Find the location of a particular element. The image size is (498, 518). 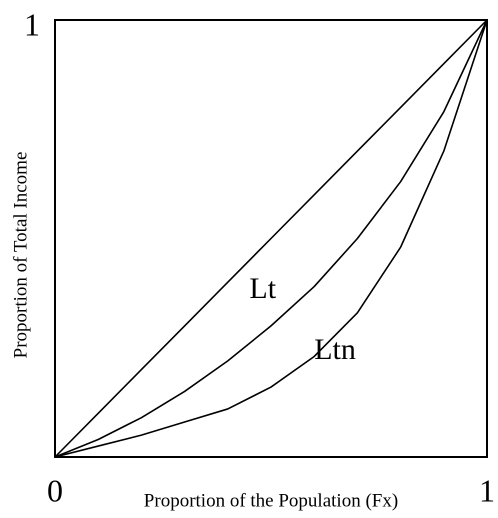

x-tick-label: 0 is located at coordinates (55, 490).